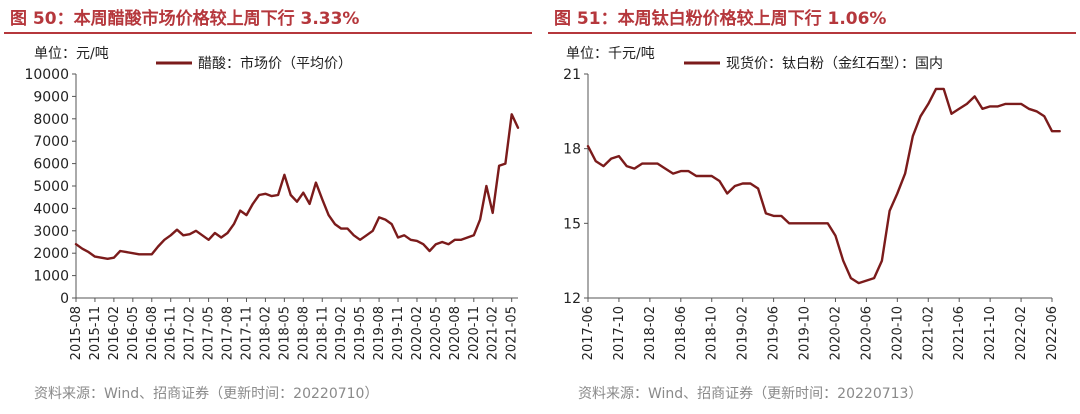  Describe the element at coordinates (1021, 333) in the screenshot. I see `x-tick-label: 2022-02` at that location.